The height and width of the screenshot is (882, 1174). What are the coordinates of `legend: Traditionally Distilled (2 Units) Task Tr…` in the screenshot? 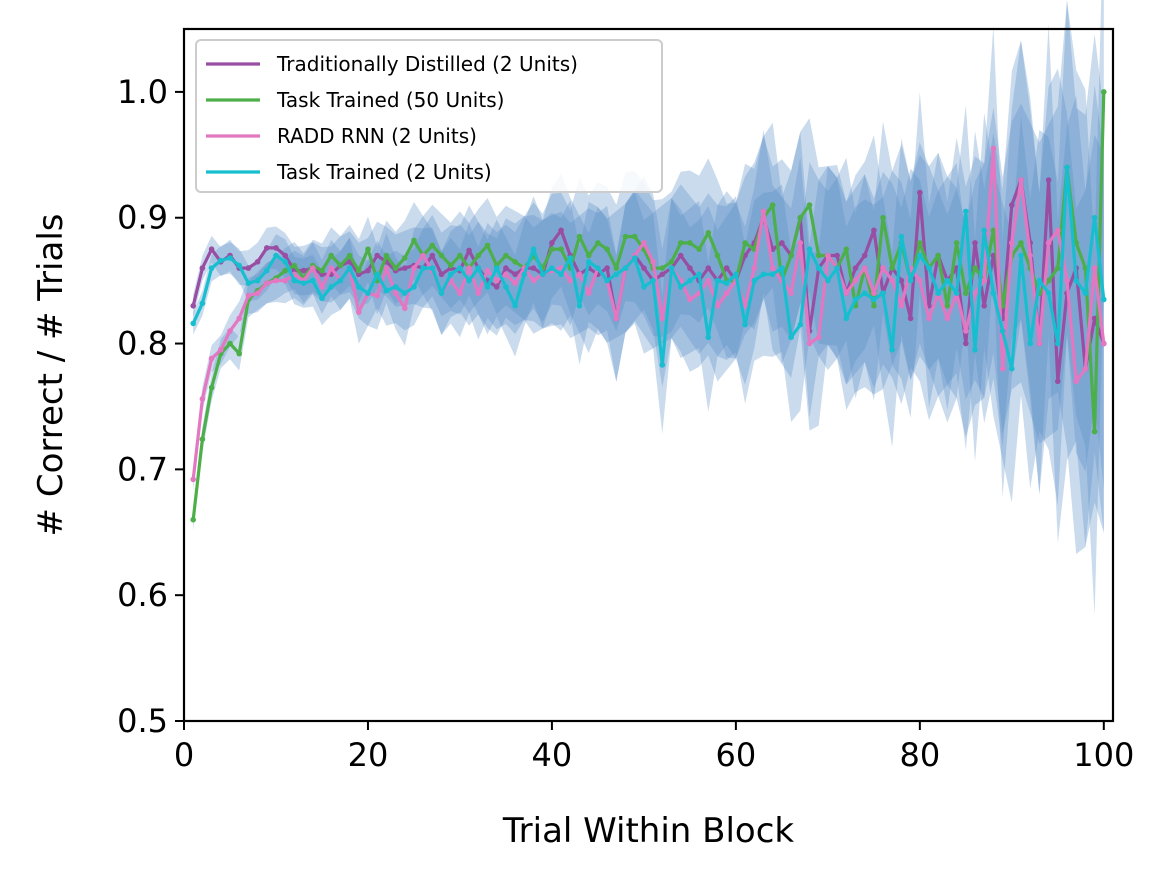 It's located at (429, 116).